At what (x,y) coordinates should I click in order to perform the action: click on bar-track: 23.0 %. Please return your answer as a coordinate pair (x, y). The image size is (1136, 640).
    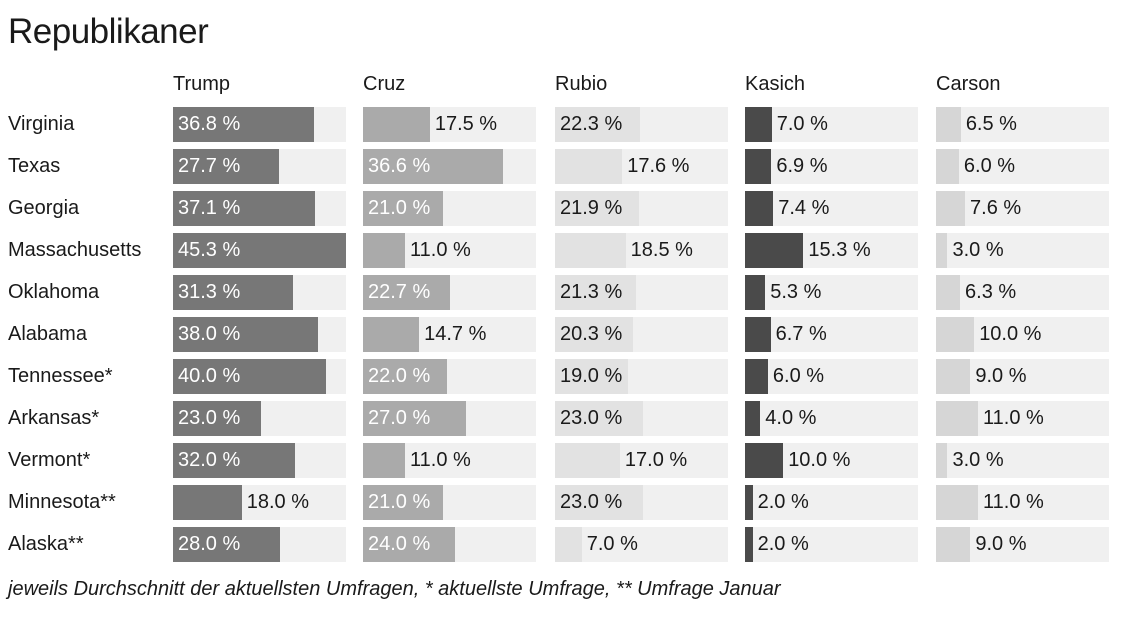
    Looking at the image, I should click on (641, 502).